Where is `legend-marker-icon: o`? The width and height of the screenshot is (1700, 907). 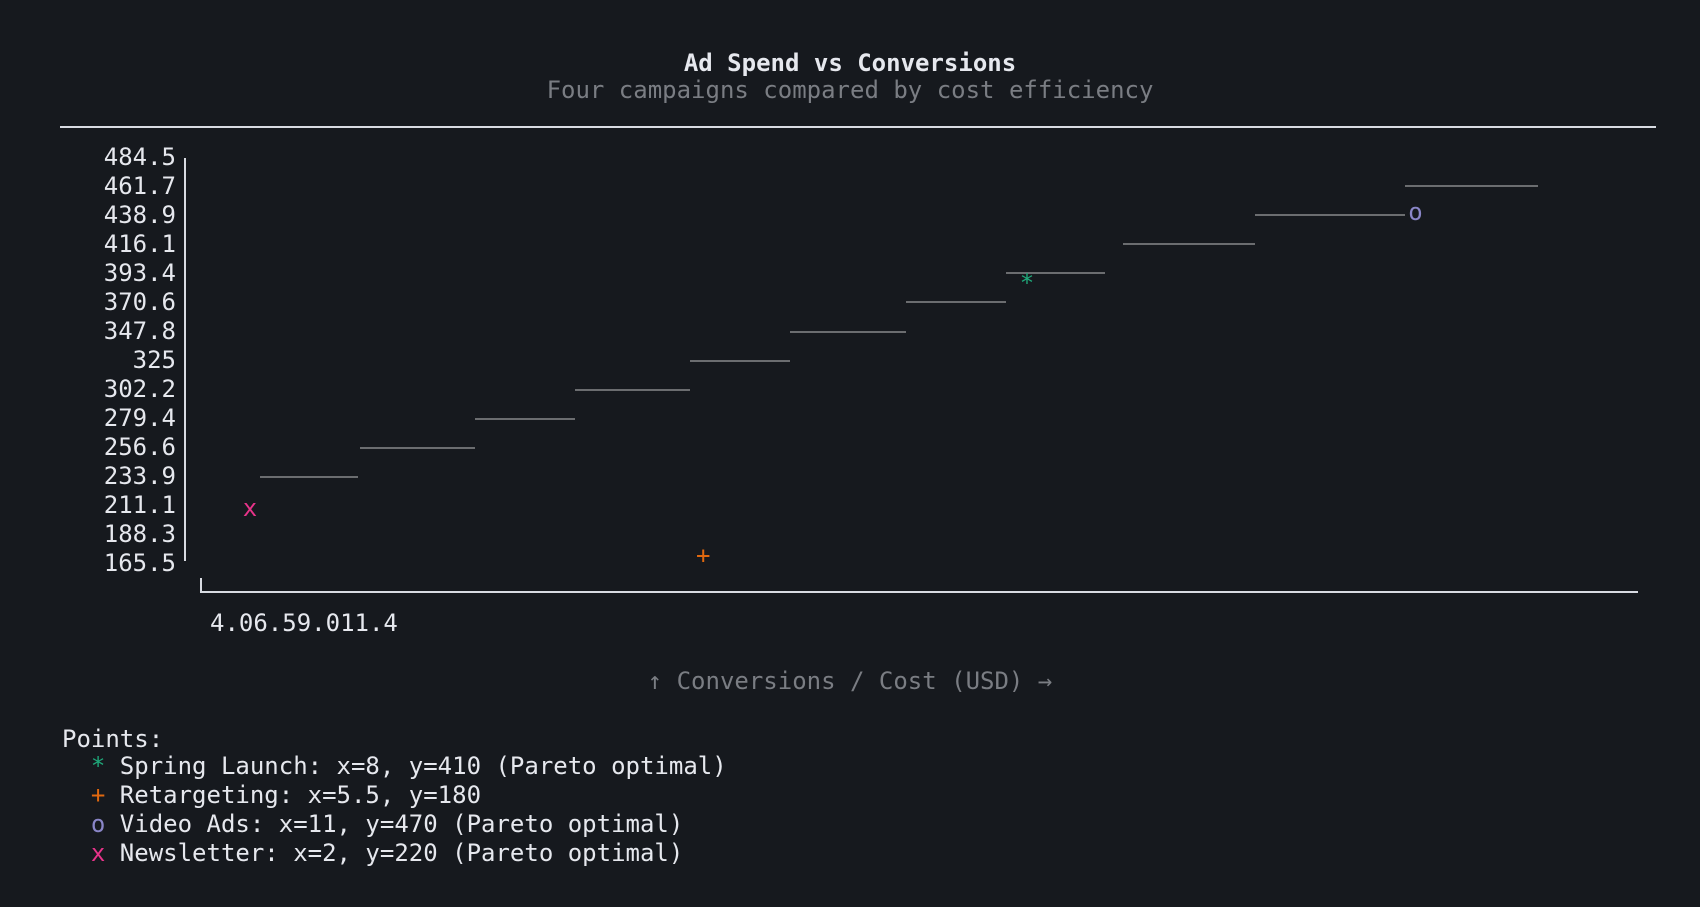 legend-marker-icon: o is located at coordinates (91, 824).